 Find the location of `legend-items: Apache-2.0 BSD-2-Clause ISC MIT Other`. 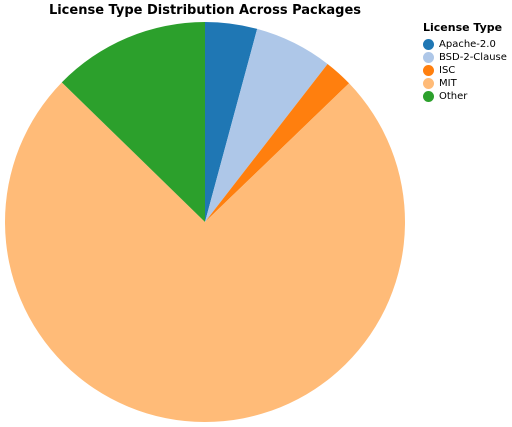

legend-items: Apache-2.0 BSD-2-Clause ISC MIT Other is located at coordinates (465, 70).